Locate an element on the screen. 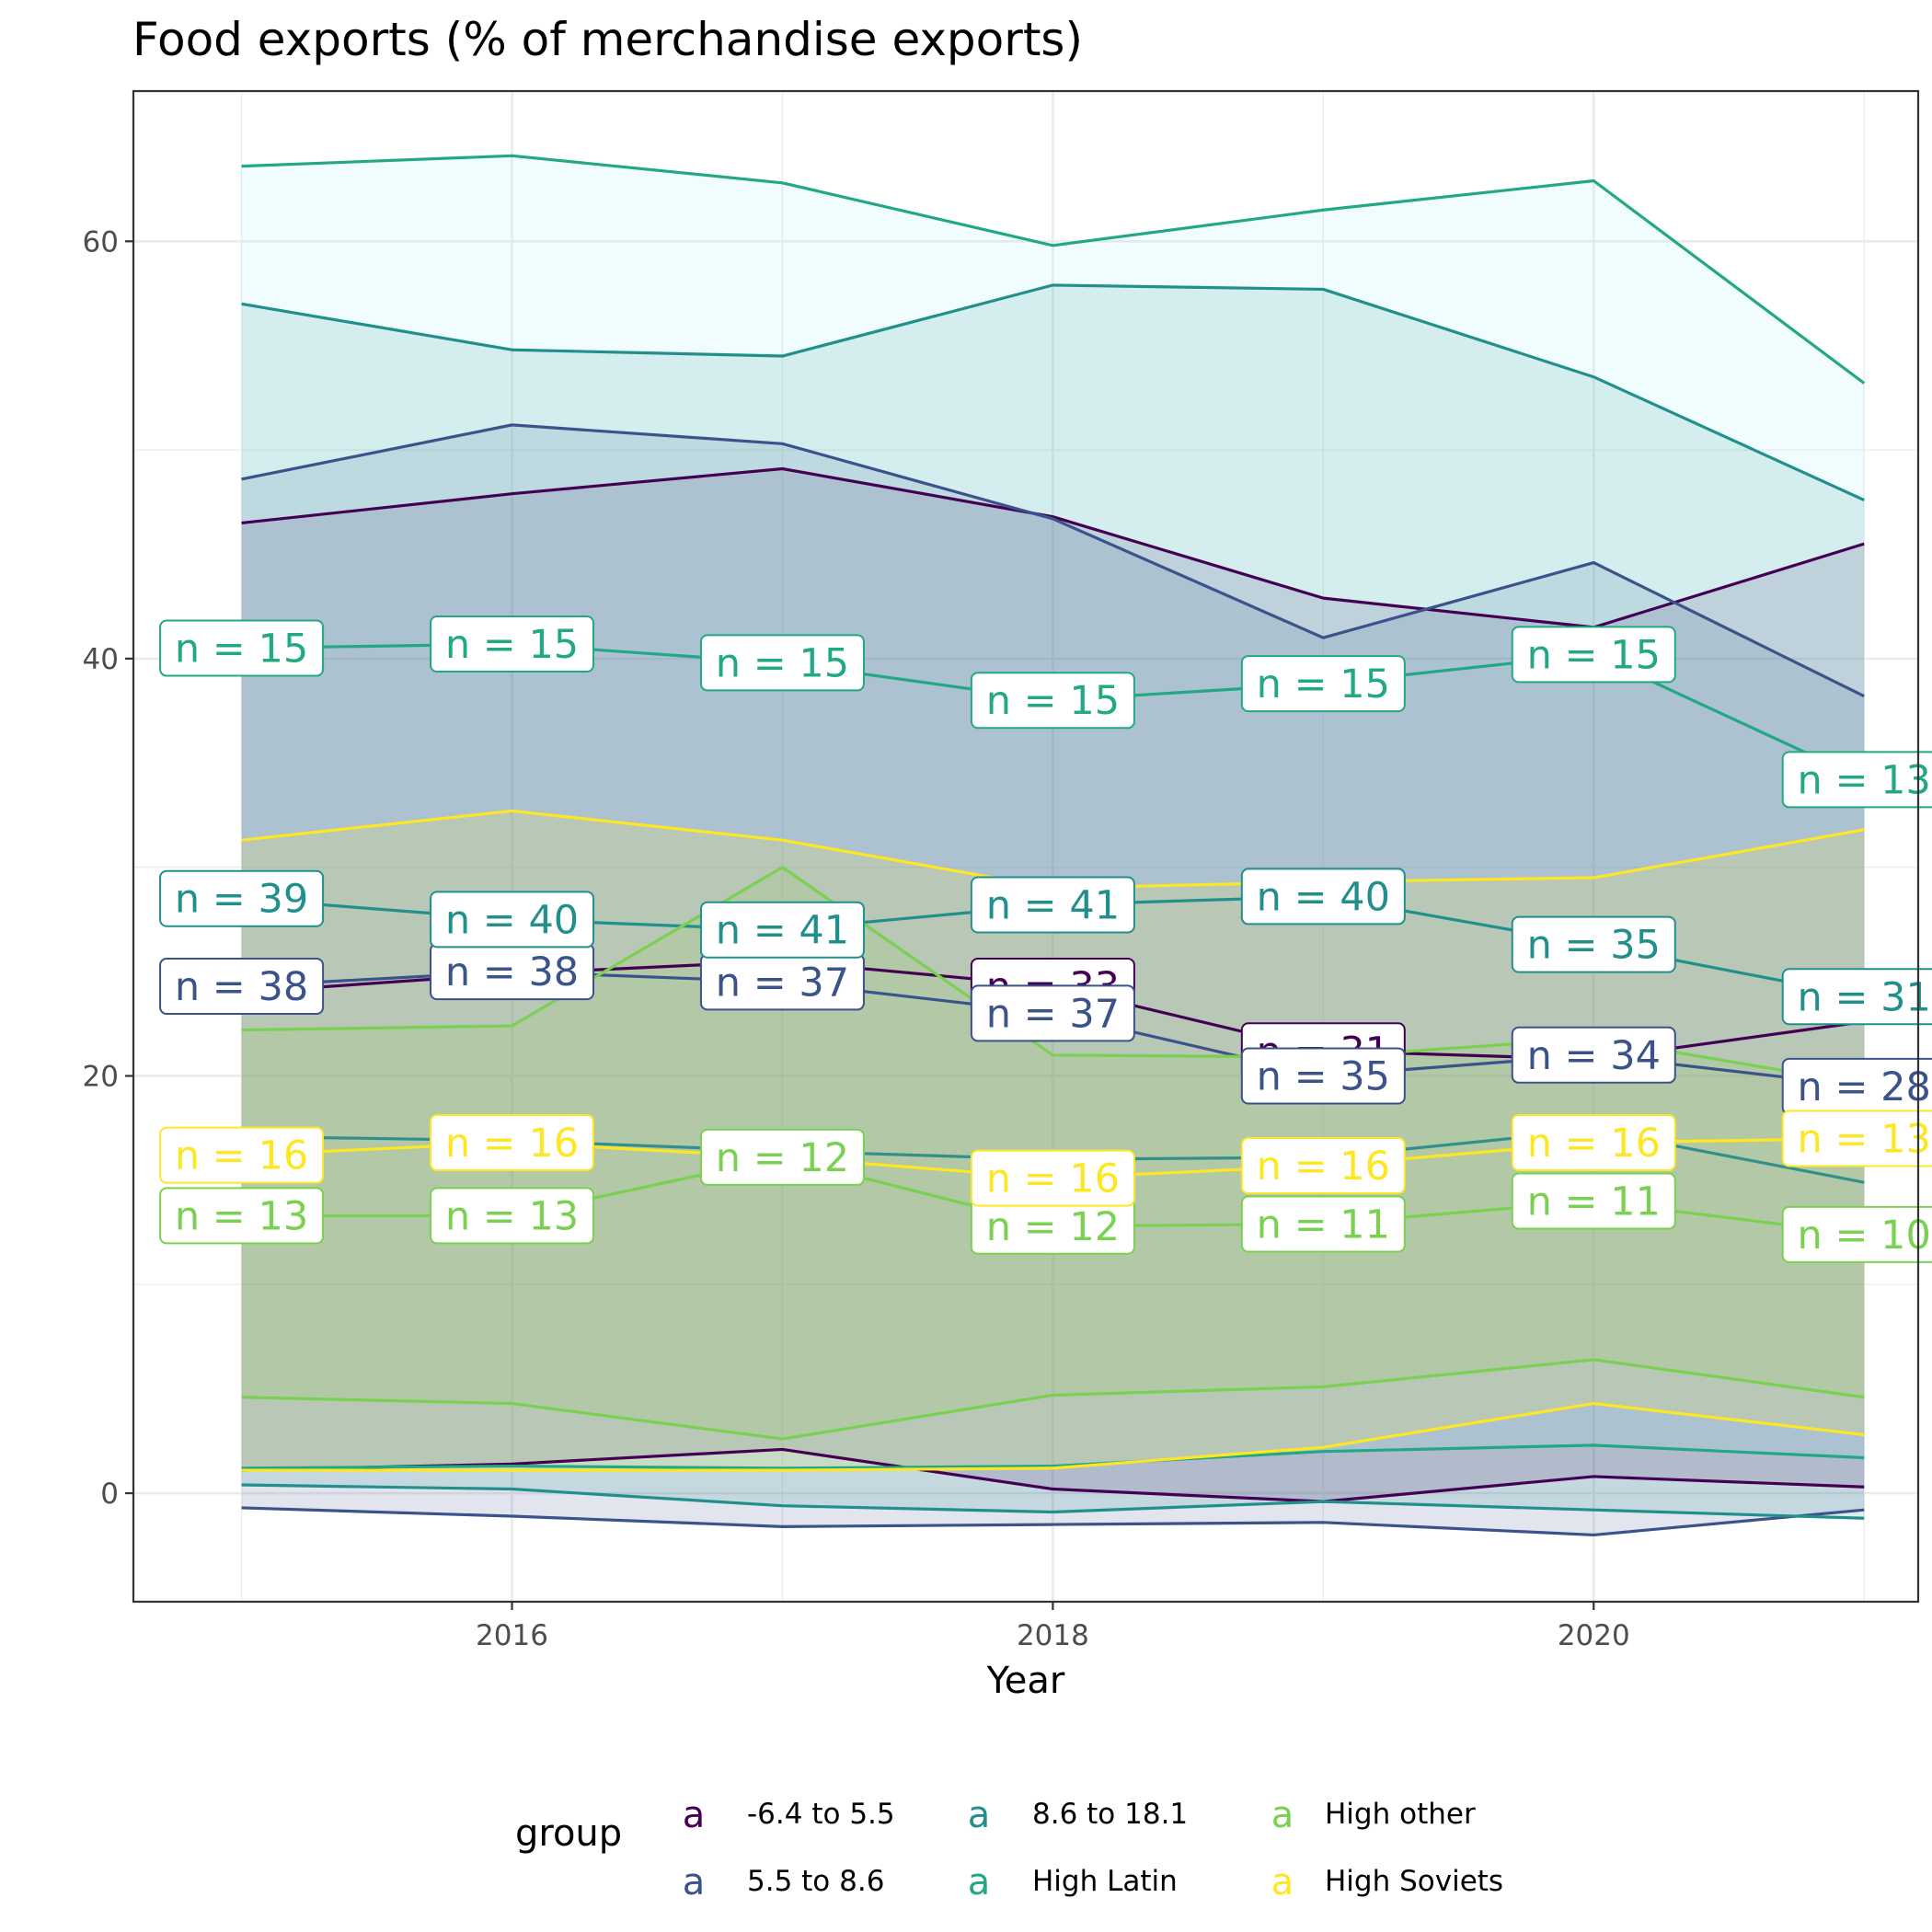  legend-label: -6.4 to 5.5 is located at coordinates (821, 1814).